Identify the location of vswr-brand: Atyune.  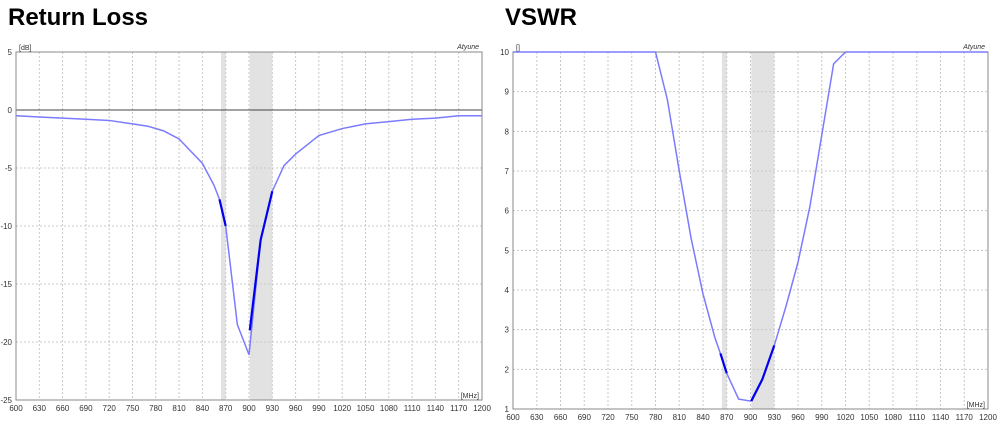
(973, 47).